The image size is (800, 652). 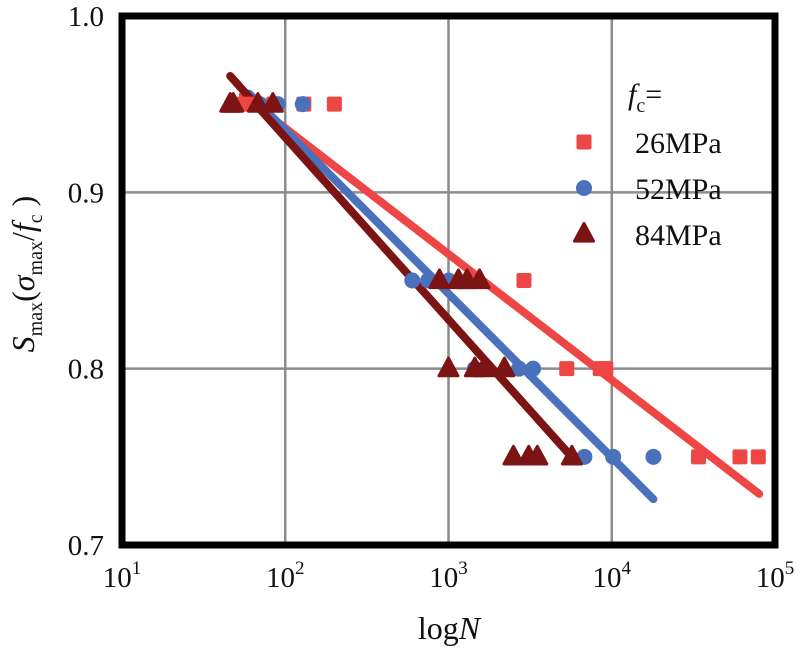 What do you see at coordinates (584, 142) in the screenshot?
I see `legend-marker-26mpa` at bounding box center [584, 142].